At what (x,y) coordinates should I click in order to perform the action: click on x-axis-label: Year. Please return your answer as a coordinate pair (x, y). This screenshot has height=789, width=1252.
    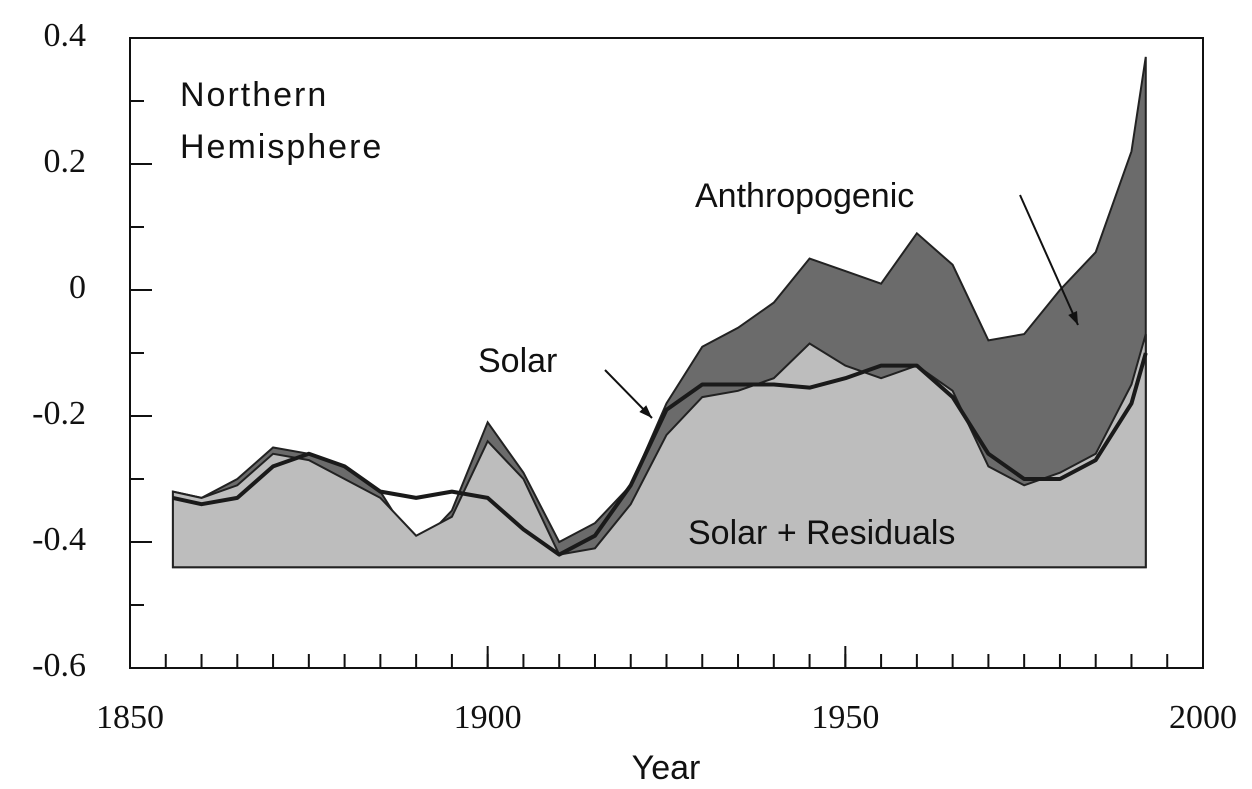
    Looking at the image, I should click on (666, 768).